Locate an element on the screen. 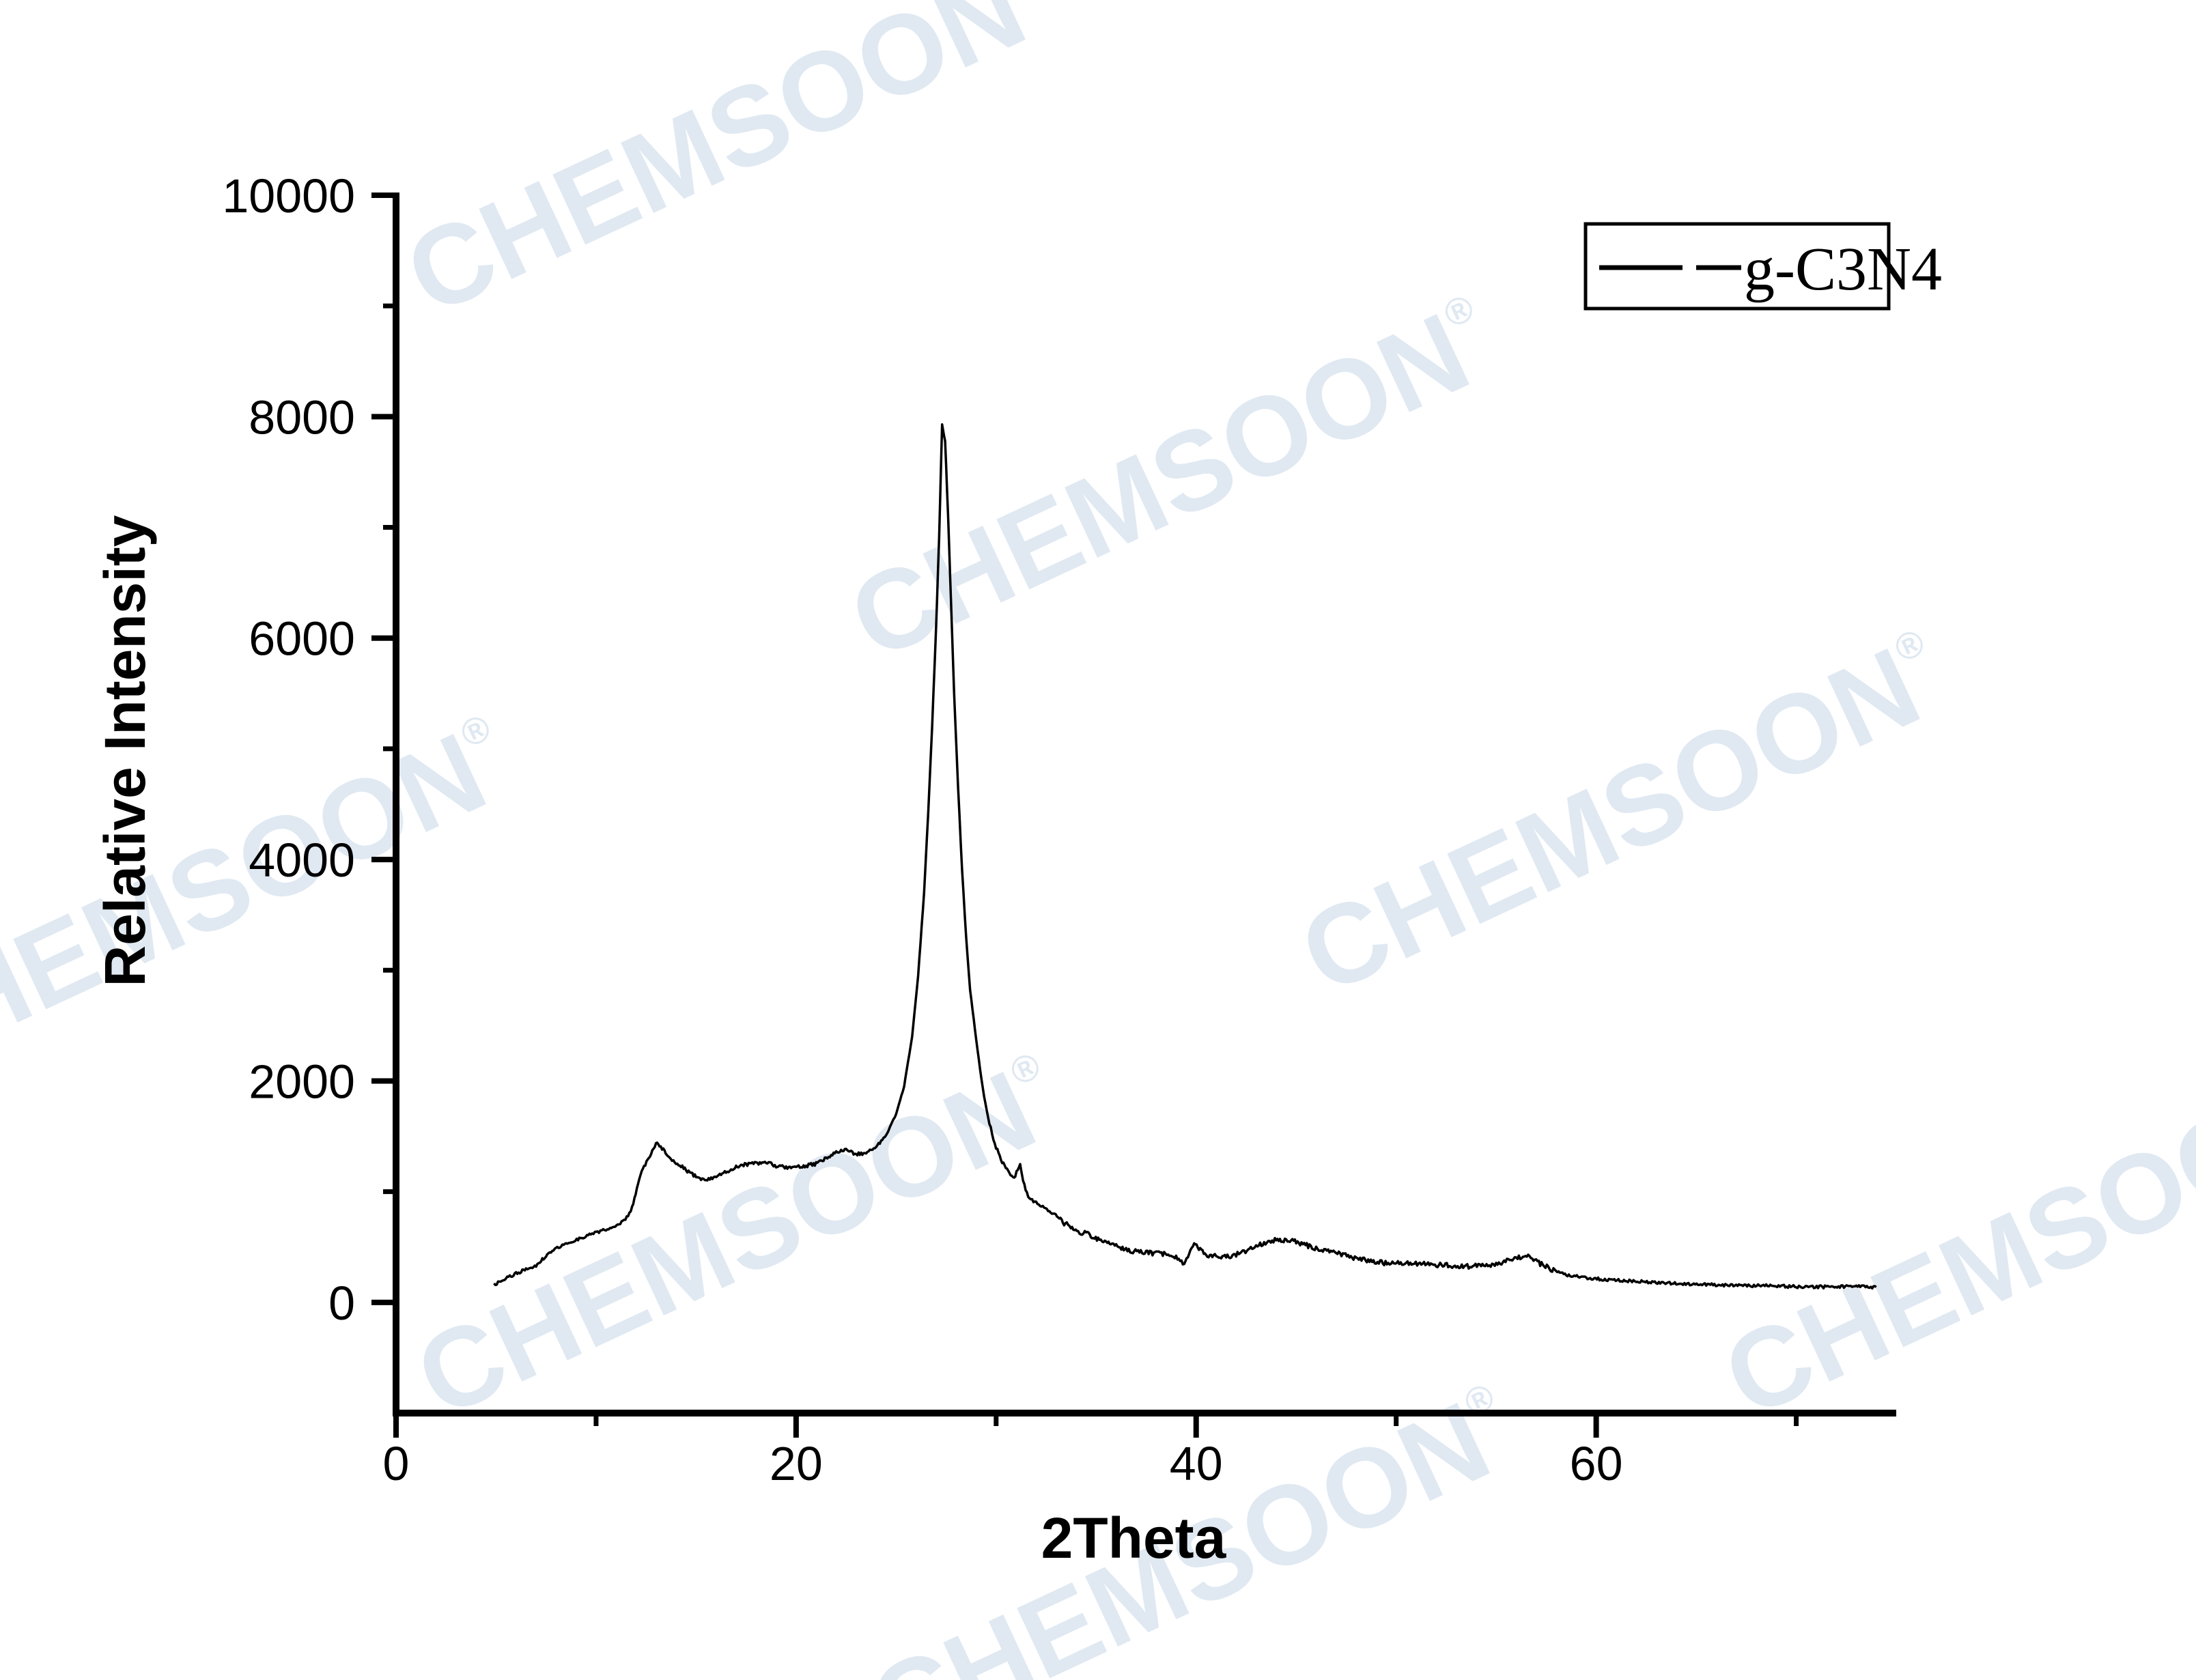 The height and width of the screenshot is (1680, 2196). y-tick-label: 2000 is located at coordinates (302, 1081).